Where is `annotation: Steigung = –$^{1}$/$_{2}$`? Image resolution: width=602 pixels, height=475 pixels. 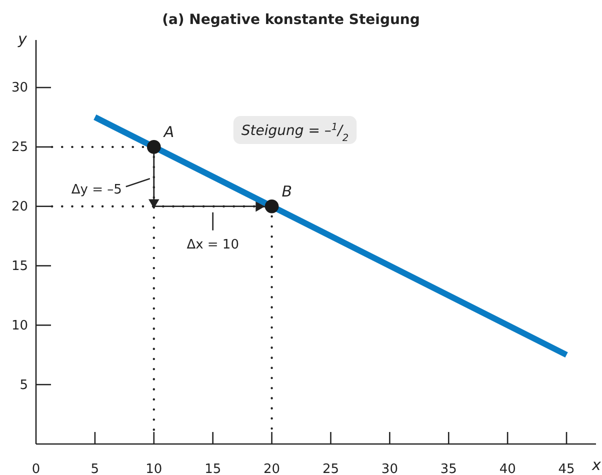
annotation: Steigung = –$^{1}$/$_{2}$ is located at coordinates (295, 133).